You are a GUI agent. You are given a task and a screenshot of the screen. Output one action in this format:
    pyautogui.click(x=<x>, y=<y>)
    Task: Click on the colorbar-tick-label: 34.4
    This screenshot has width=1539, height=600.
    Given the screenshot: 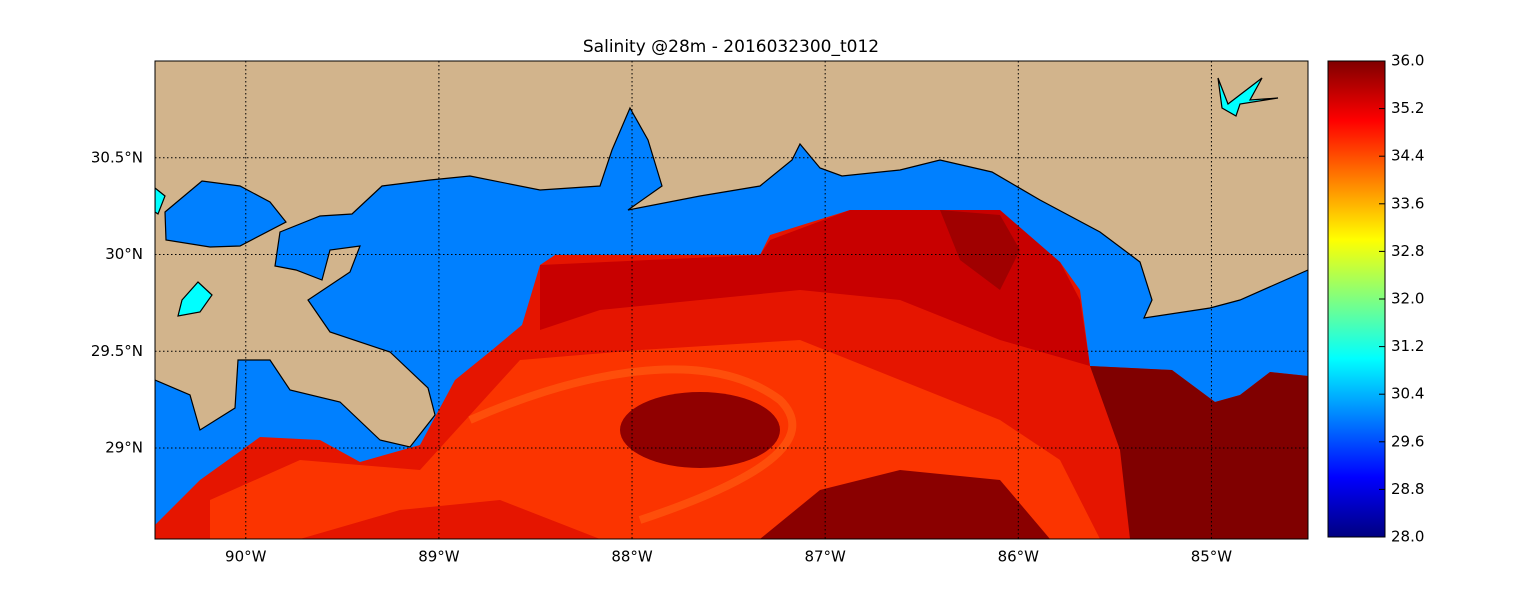 What is the action you would take?
    pyautogui.click(x=1407, y=156)
    